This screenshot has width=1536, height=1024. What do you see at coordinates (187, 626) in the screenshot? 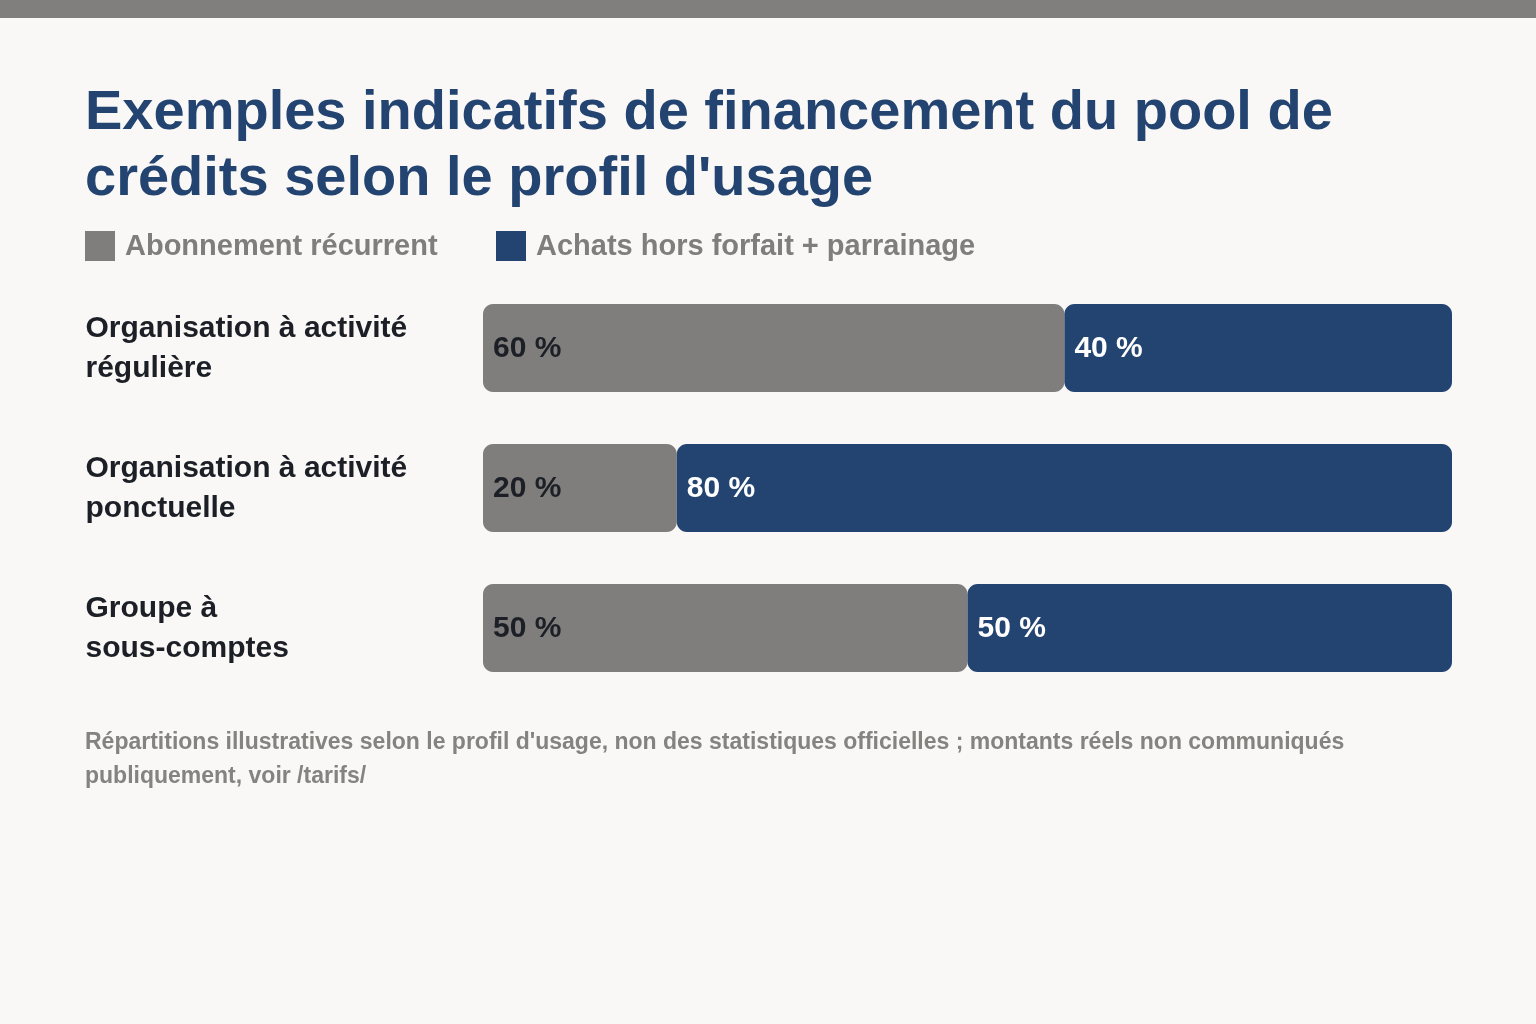
I see `y-tick-label: Groupe à sous-comptes` at bounding box center [187, 626].